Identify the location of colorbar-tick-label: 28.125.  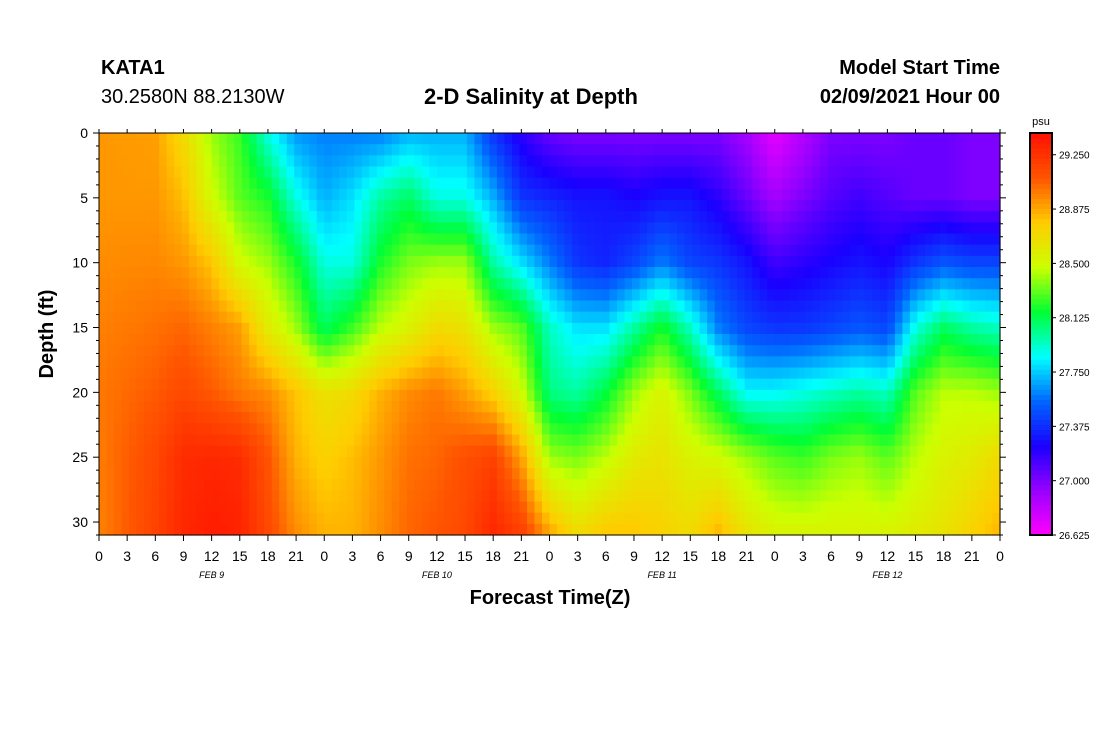
(1074, 319).